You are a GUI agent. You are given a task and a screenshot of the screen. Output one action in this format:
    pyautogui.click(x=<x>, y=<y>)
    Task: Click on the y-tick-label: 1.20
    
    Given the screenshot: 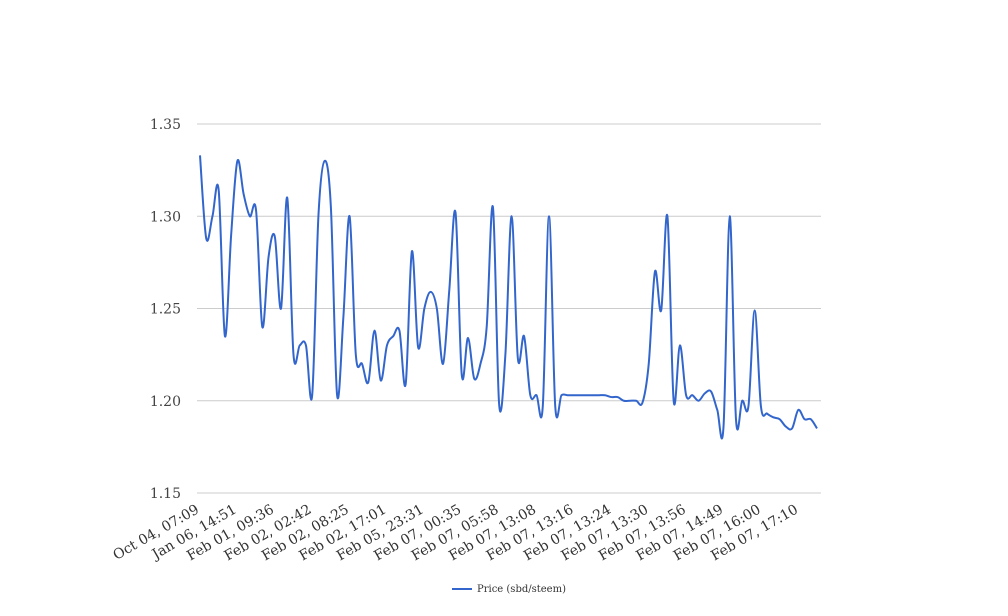 What is the action you would take?
    pyautogui.click(x=165, y=402)
    